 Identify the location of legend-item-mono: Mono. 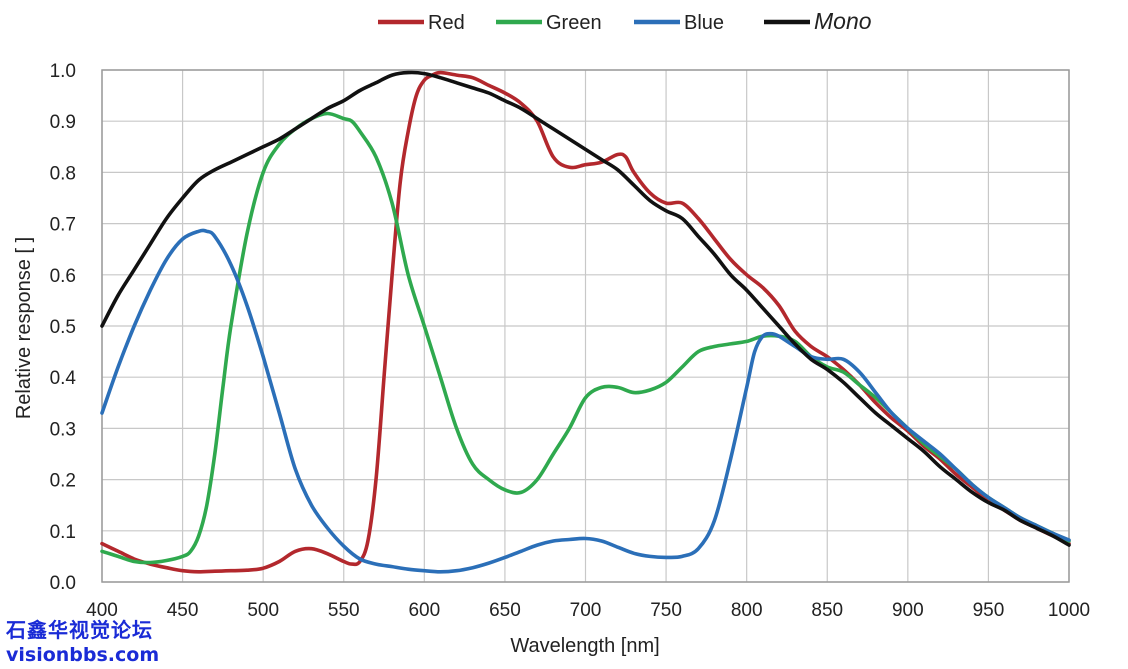
(818, 21).